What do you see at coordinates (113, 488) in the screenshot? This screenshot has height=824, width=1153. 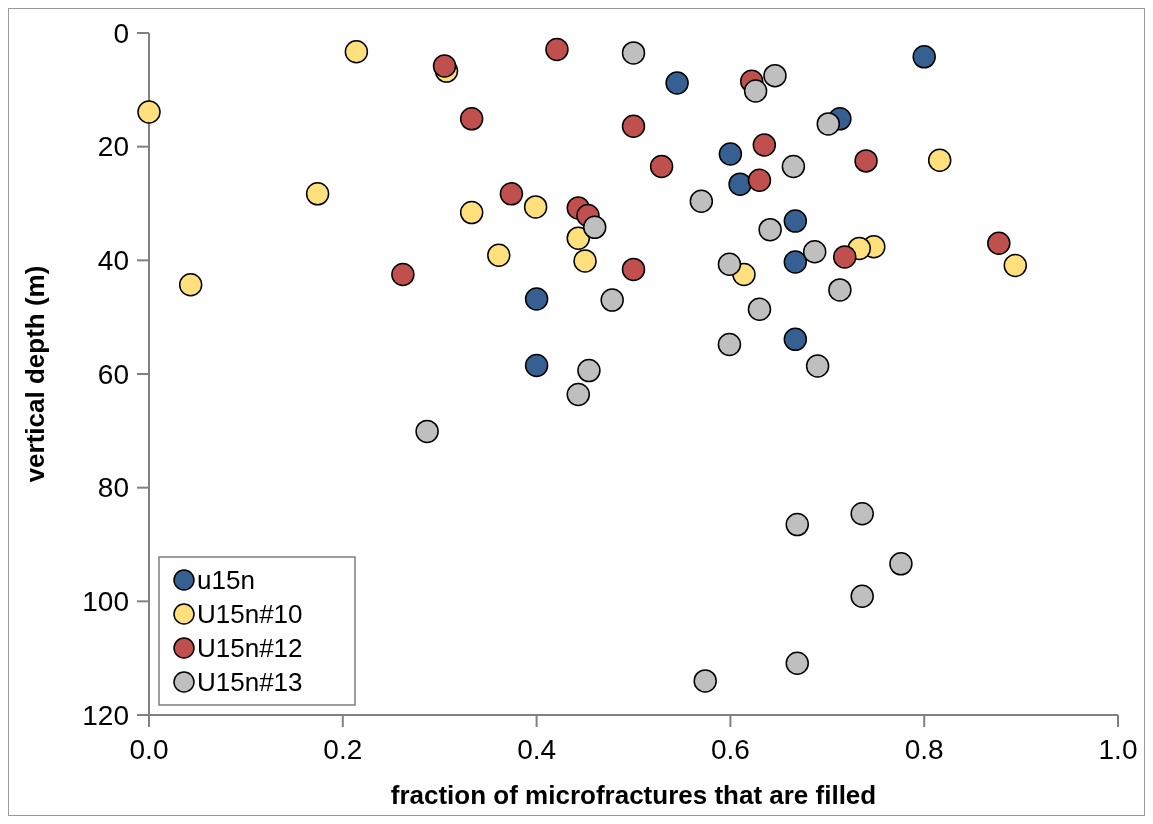 I see `y-tick-label: 80` at bounding box center [113, 488].